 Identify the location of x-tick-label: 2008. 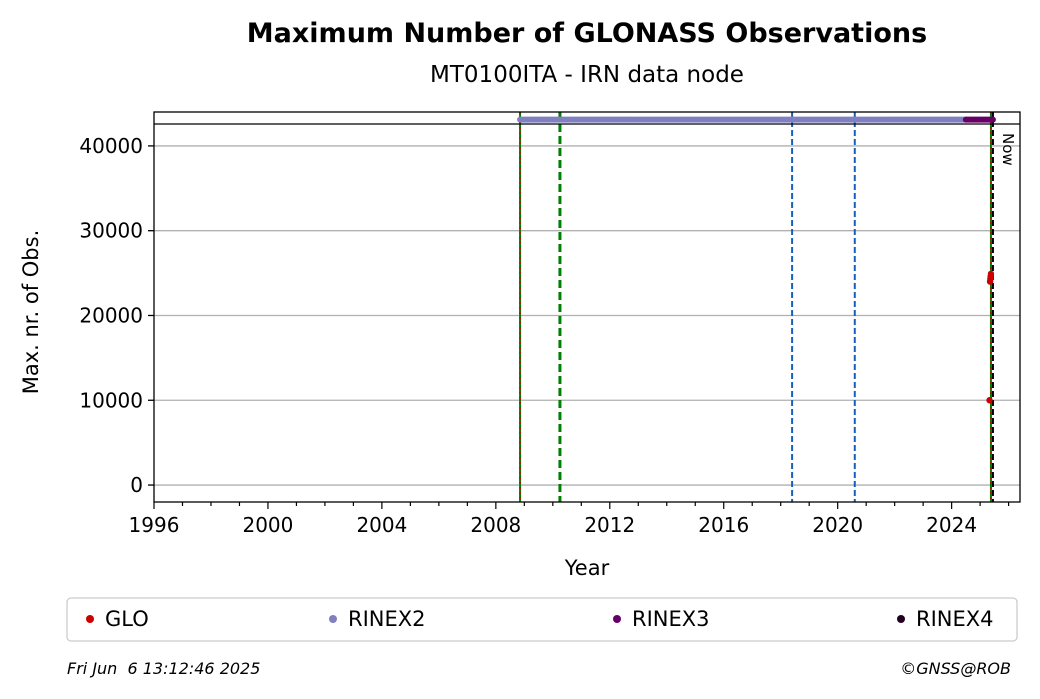
(495, 525).